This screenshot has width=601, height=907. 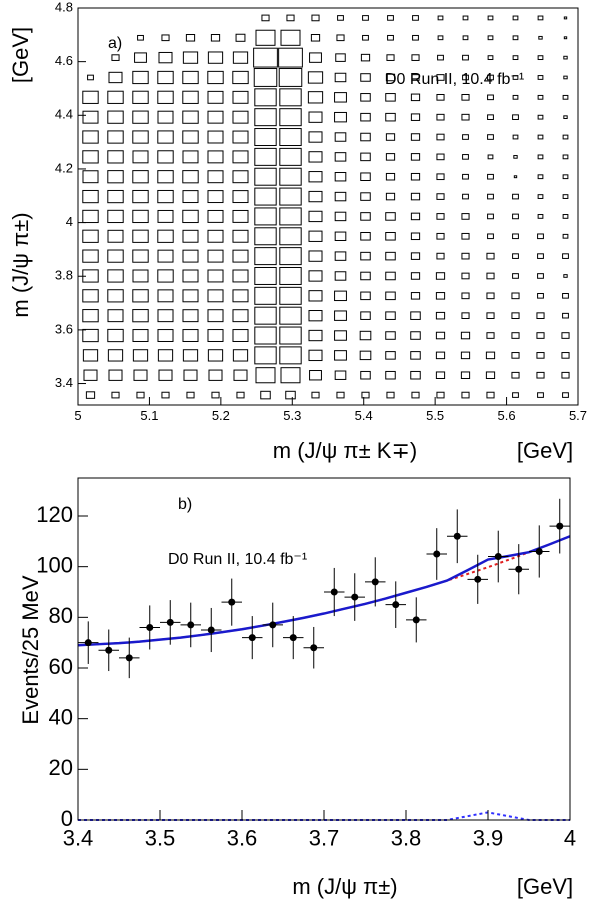 I want to click on x-tick-label: 5, so click(x=77, y=415).